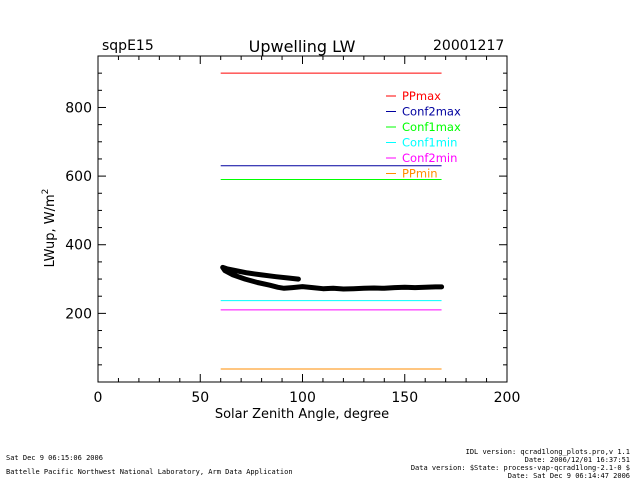 The width and height of the screenshot is (640, 480). Describe the element at coordinates (577, 460) in the screenshot. I see `footer-info-2: Date: 2006/12/01 16:37:51` at that location.